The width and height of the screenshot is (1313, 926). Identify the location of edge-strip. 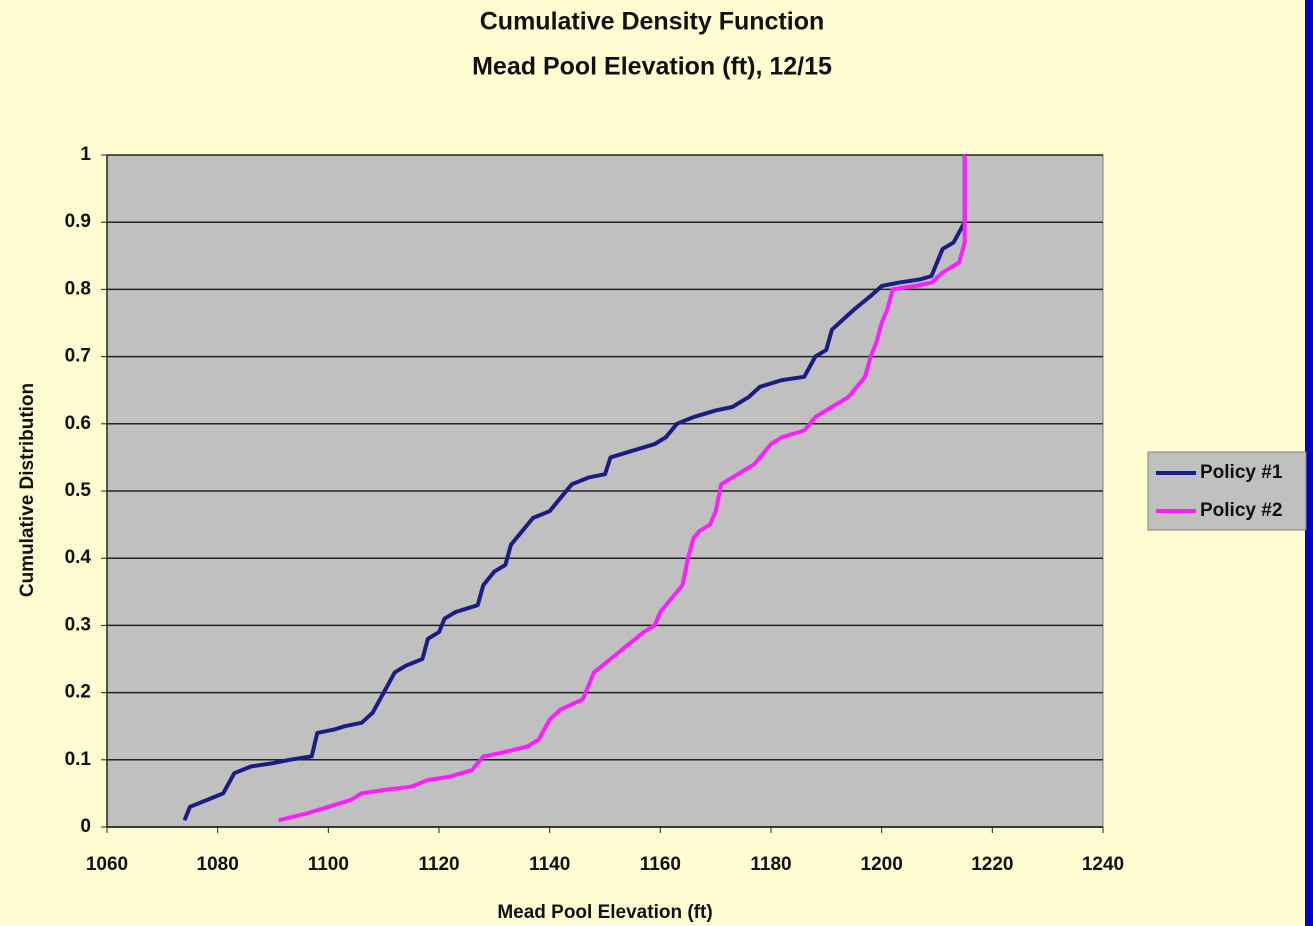
(1309, 463).